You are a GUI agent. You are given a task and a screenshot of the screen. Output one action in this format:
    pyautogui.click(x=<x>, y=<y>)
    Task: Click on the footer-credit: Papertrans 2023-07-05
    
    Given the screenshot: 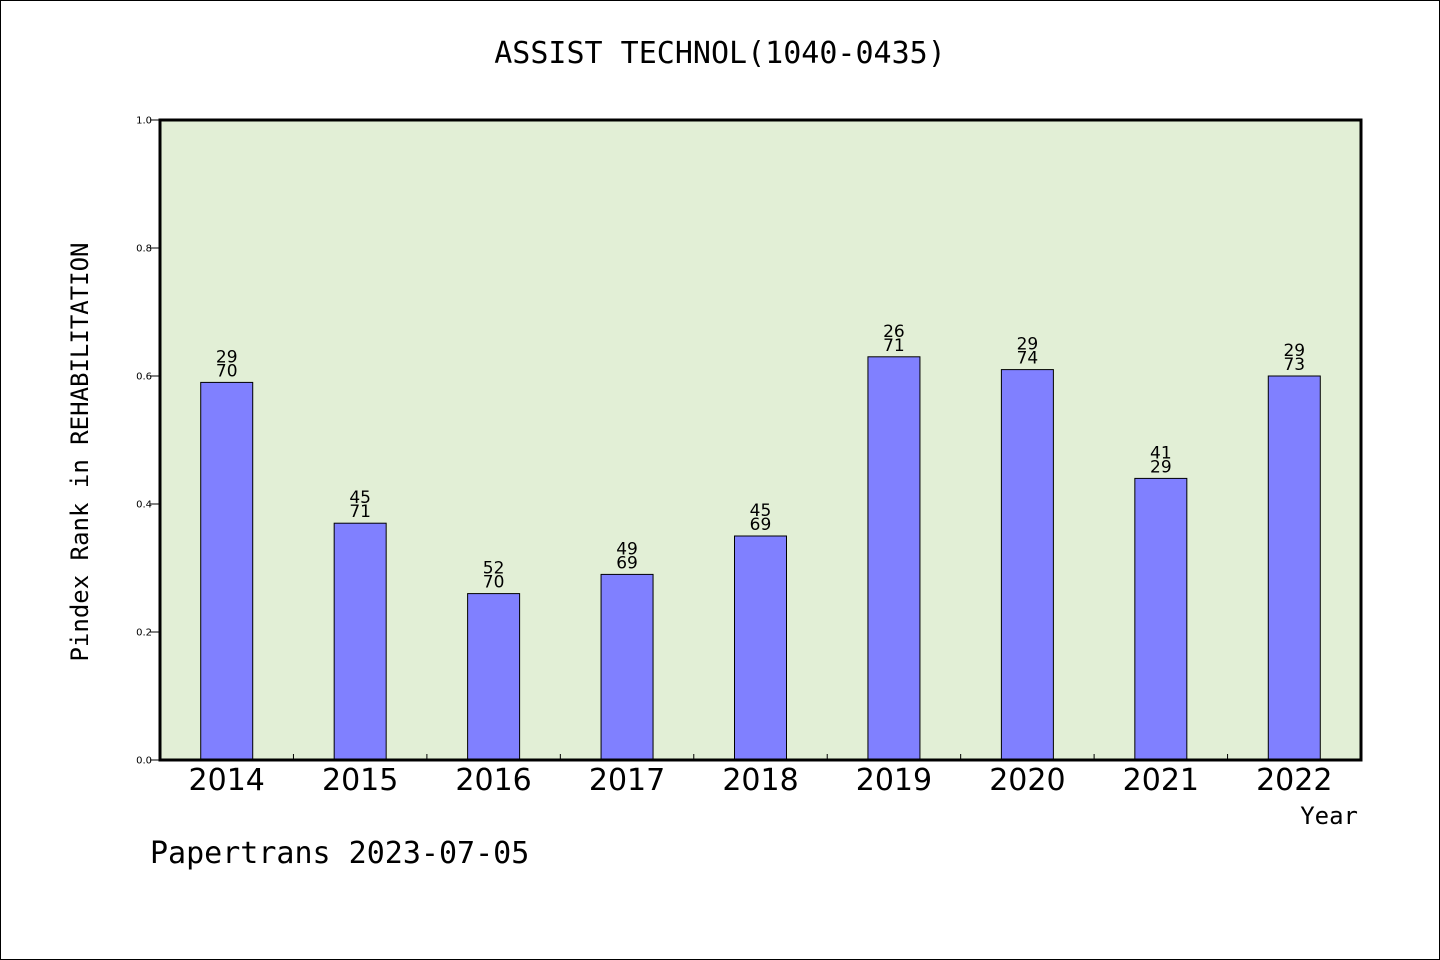 What is the action you would take?
    pyautogui.click(x=340, y=853)
    